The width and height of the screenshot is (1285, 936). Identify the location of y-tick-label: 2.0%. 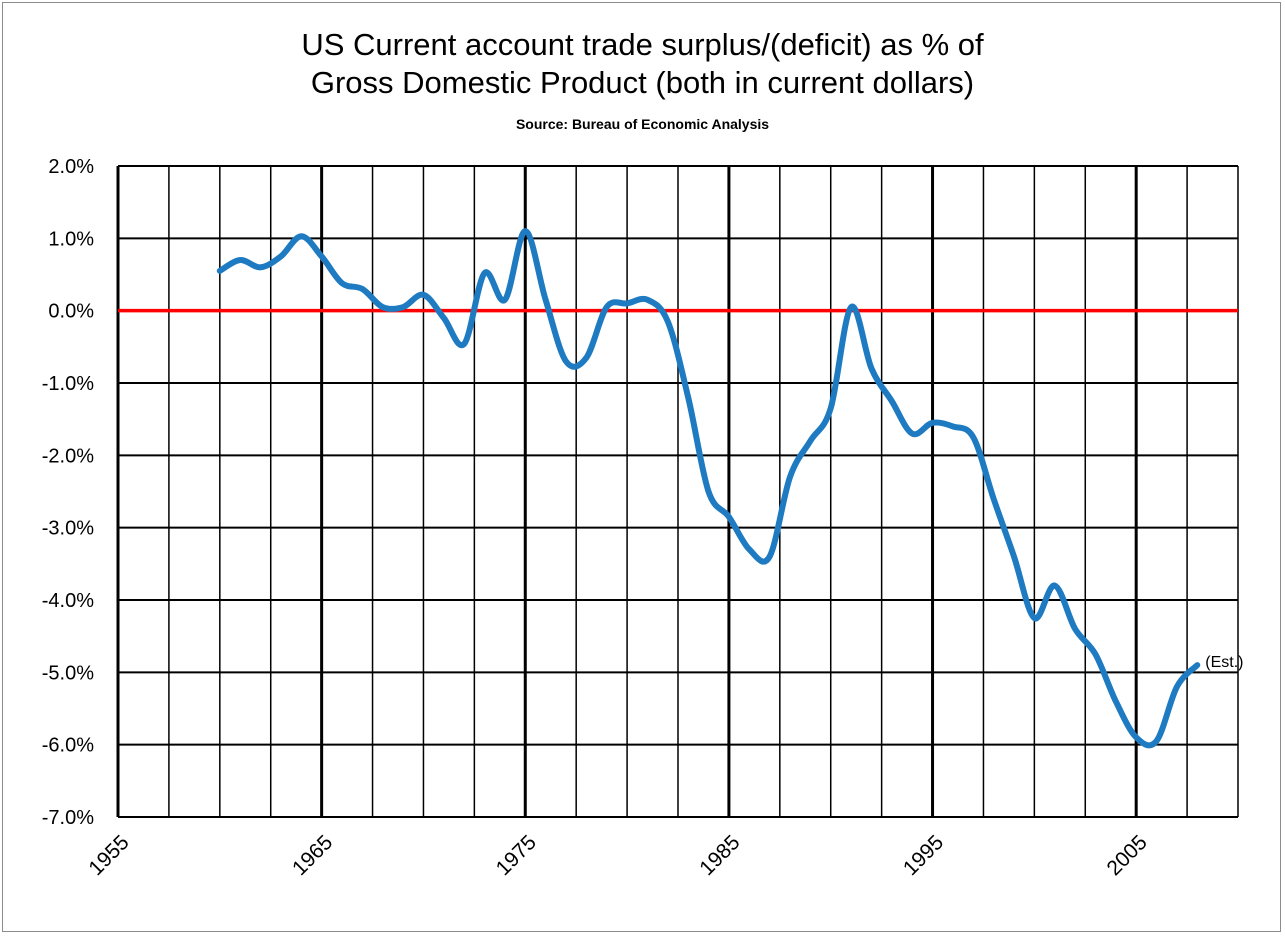
(71, 167).